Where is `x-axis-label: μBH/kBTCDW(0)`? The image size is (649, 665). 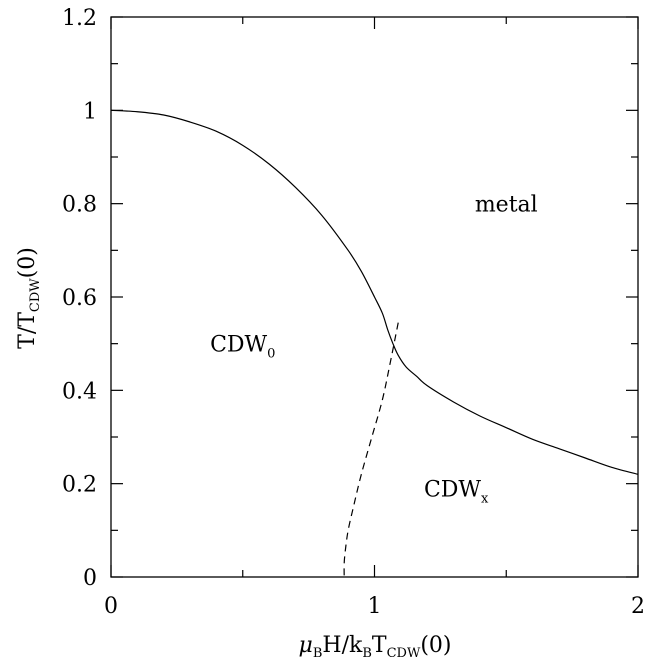 x-axis-label: μBH/kBTCDW(0) is located at coordinates (375, 647).